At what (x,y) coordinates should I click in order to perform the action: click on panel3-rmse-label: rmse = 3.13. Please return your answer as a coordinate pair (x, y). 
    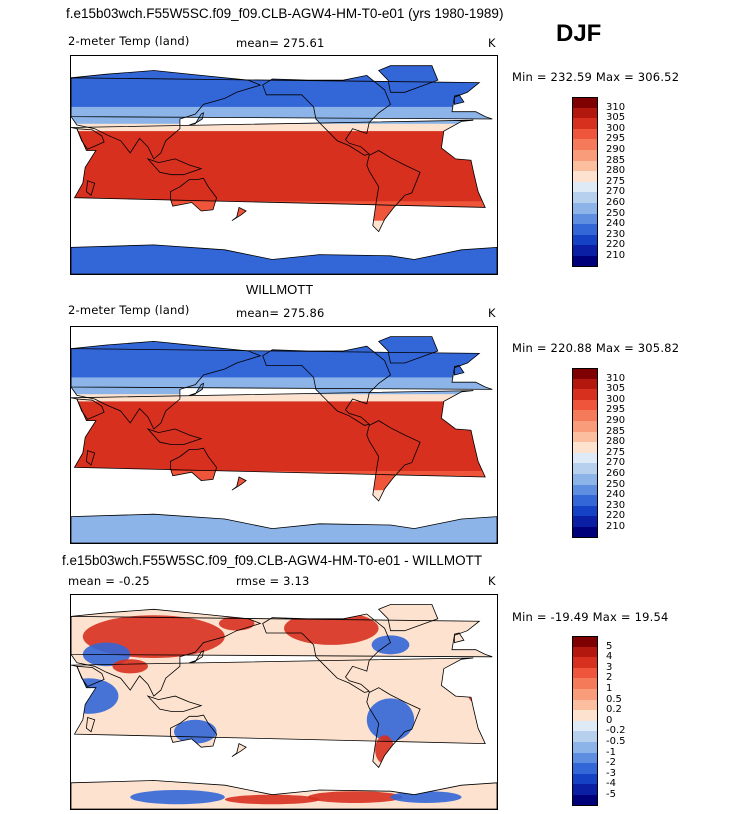
    Looking at the image, I should click on (273, 581).